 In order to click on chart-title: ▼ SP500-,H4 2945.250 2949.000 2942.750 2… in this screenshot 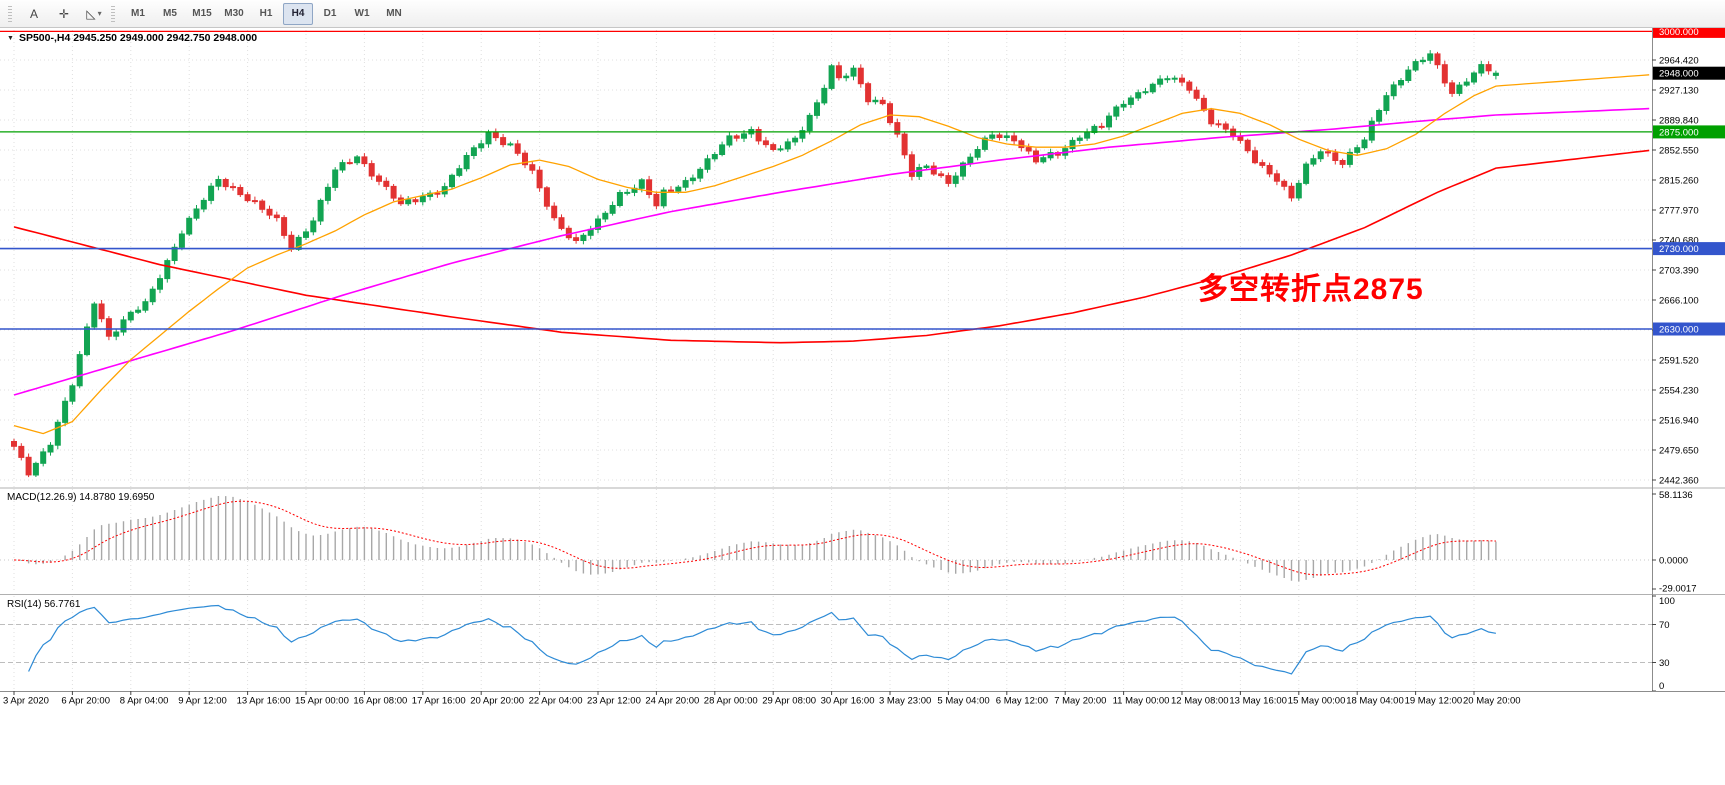, I will do `click(132, 38)`.